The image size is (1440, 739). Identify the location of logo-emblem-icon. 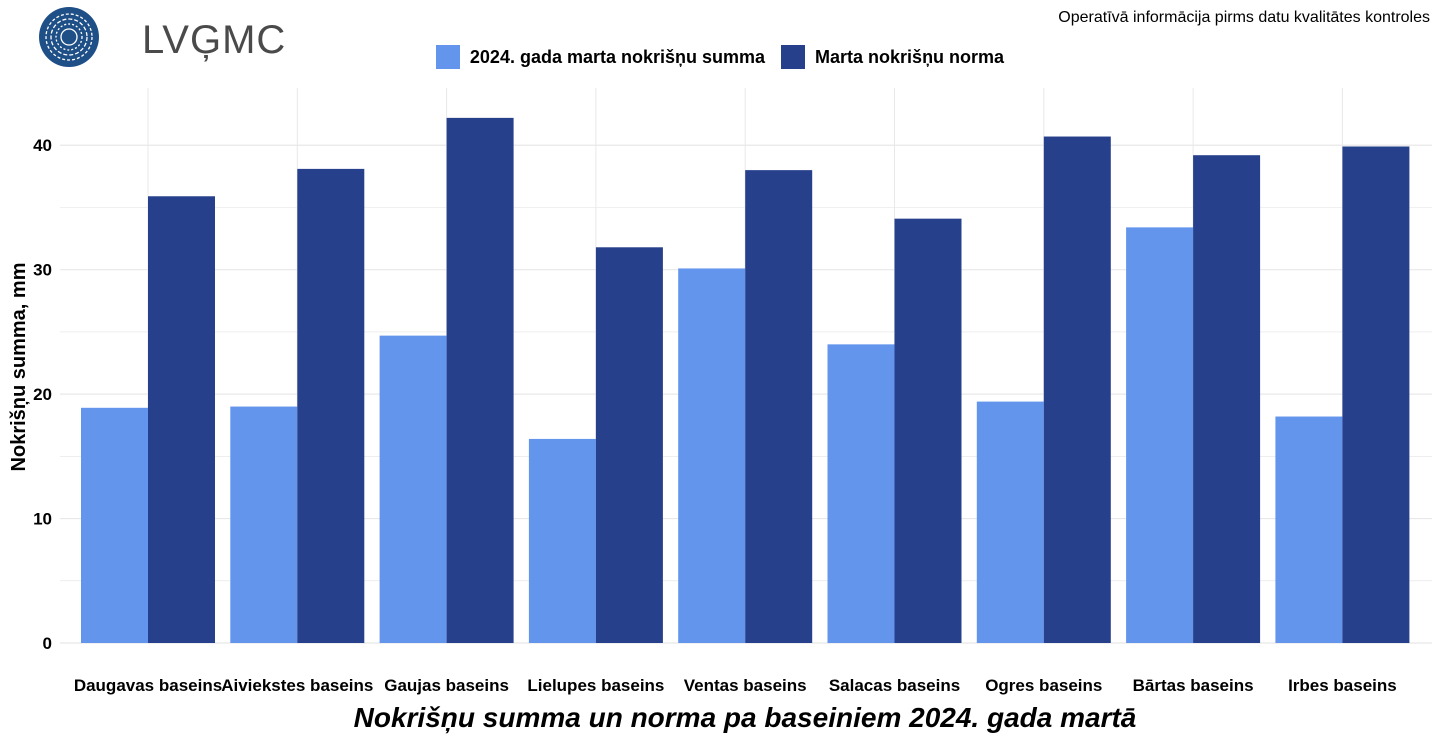
(69, 37).